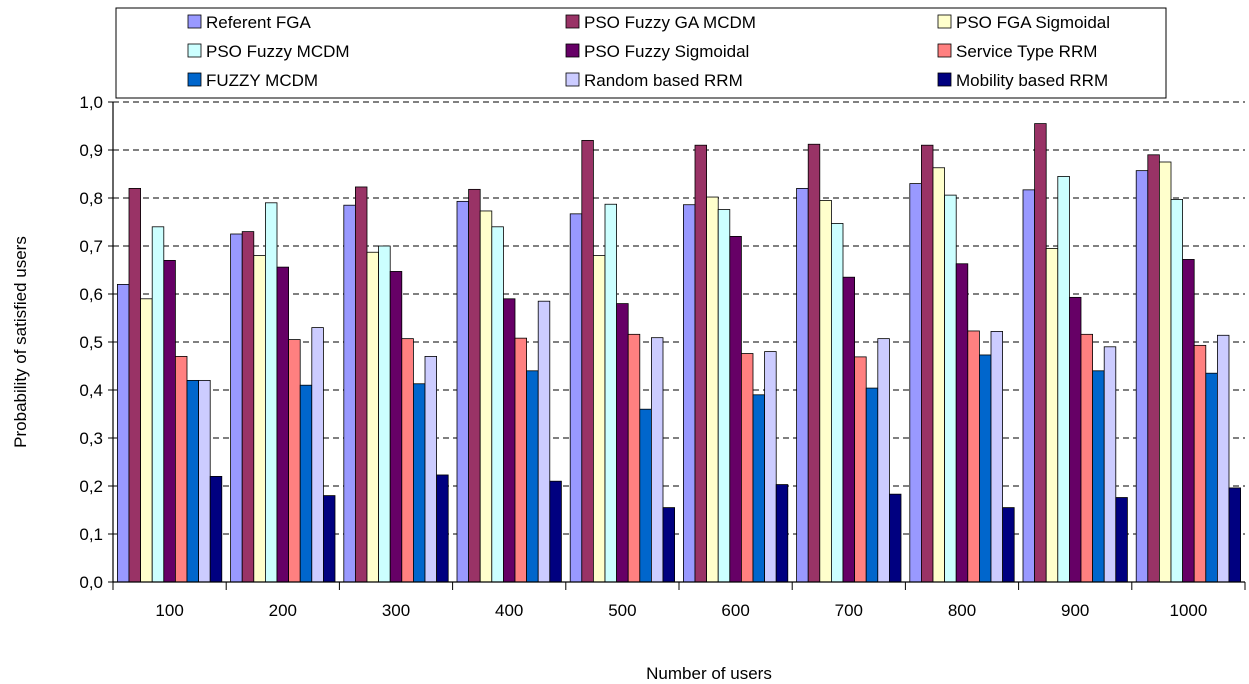 This screenshot has height=684, width=1249. Describe the element at coordinates (962, 610) in the screenshot. I see `x-tick-label: 800` at that location.